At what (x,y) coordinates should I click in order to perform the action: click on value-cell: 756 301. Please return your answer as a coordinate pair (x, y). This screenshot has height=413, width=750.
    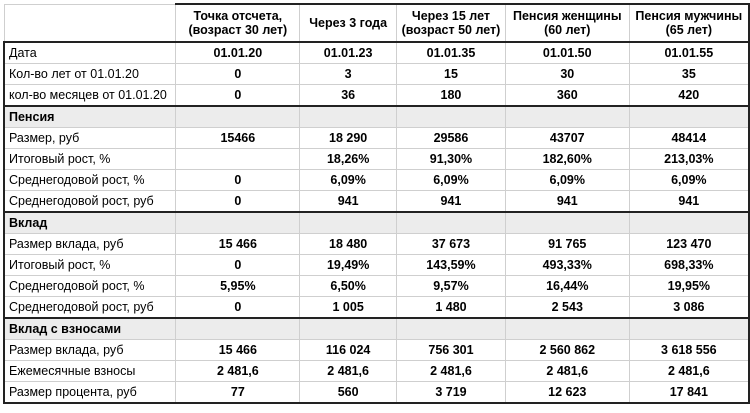
    Looking at the image, I should click on (451, 350).